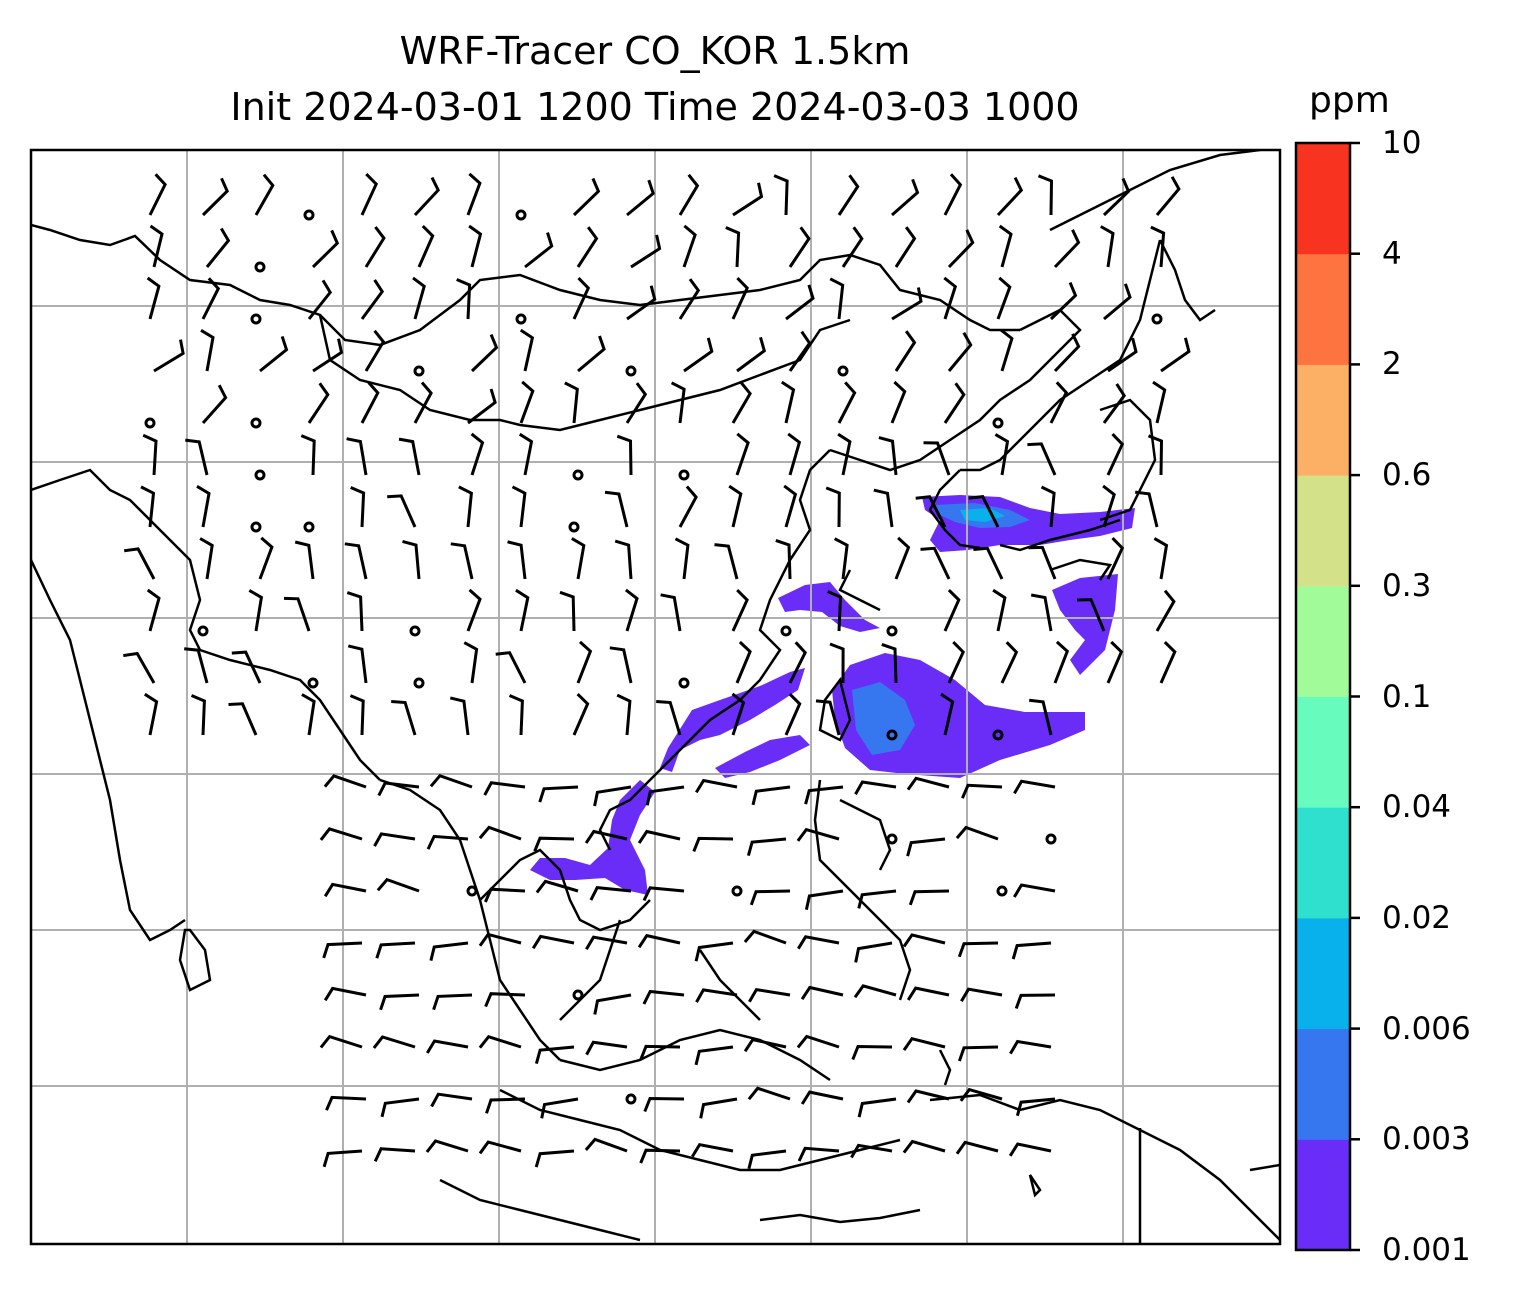 The image size is (1528, 1306). I want to click on plume-gulf-tonkin, so click(592, 837).